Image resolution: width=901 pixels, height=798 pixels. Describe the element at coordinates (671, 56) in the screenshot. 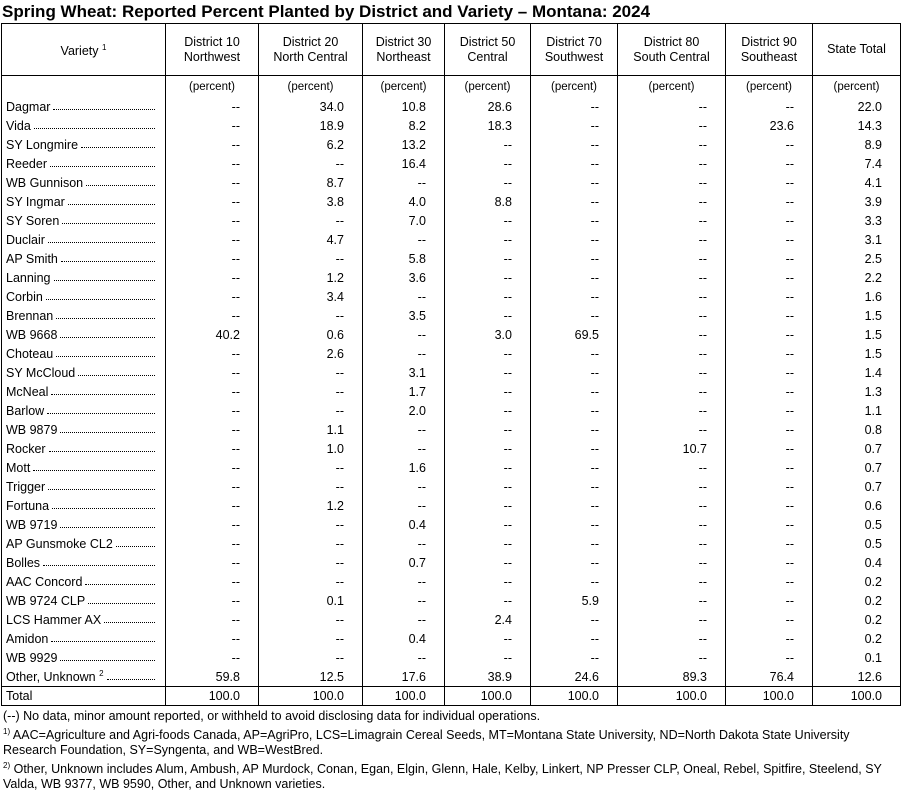

I see `header-line: South Central` at that location.